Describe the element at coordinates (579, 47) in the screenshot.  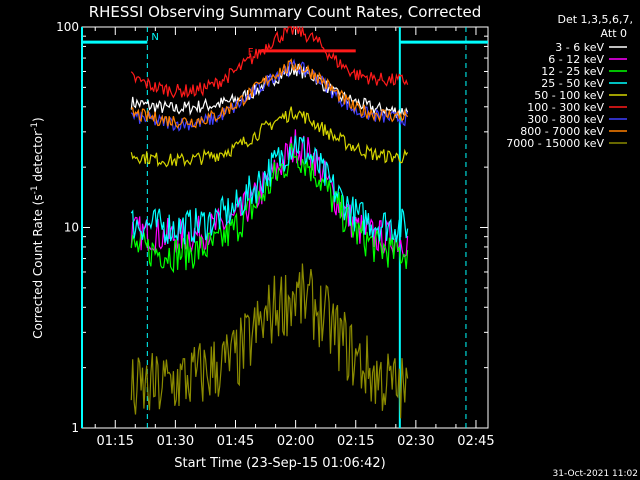
I see `legend-label: 3 - 6 keV` at that location.